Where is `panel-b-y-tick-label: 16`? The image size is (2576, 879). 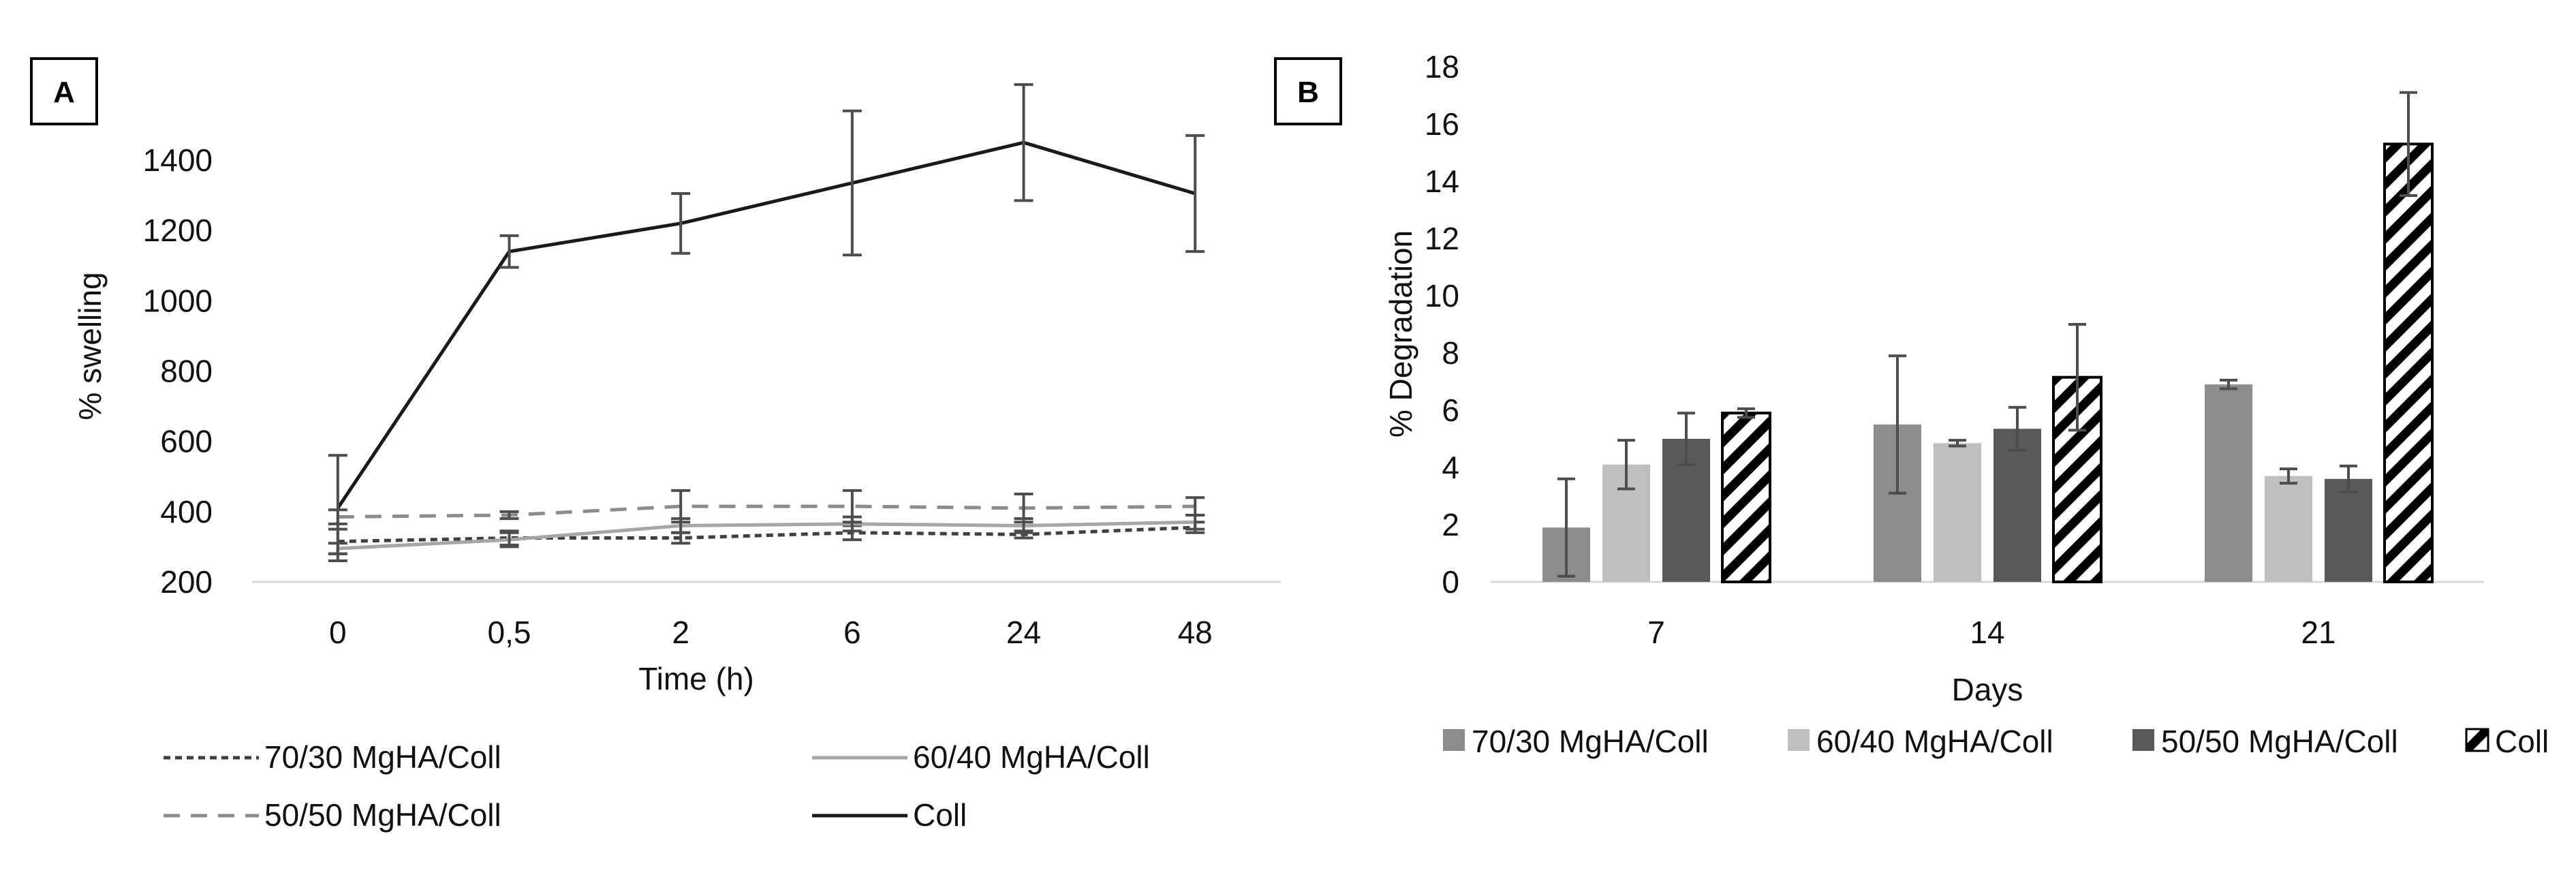 panel-b-y-tick-label: 16 is located at coordinates (1442, 124).